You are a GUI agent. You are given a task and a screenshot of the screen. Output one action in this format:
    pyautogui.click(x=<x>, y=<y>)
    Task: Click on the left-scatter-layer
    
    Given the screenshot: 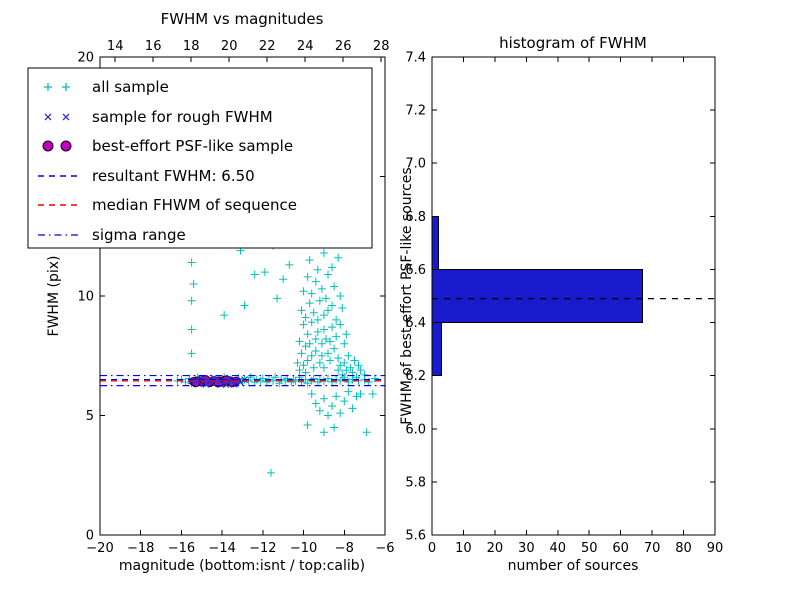 What is the action you would take?
    pyautogui.click(x=276, y=343)
    